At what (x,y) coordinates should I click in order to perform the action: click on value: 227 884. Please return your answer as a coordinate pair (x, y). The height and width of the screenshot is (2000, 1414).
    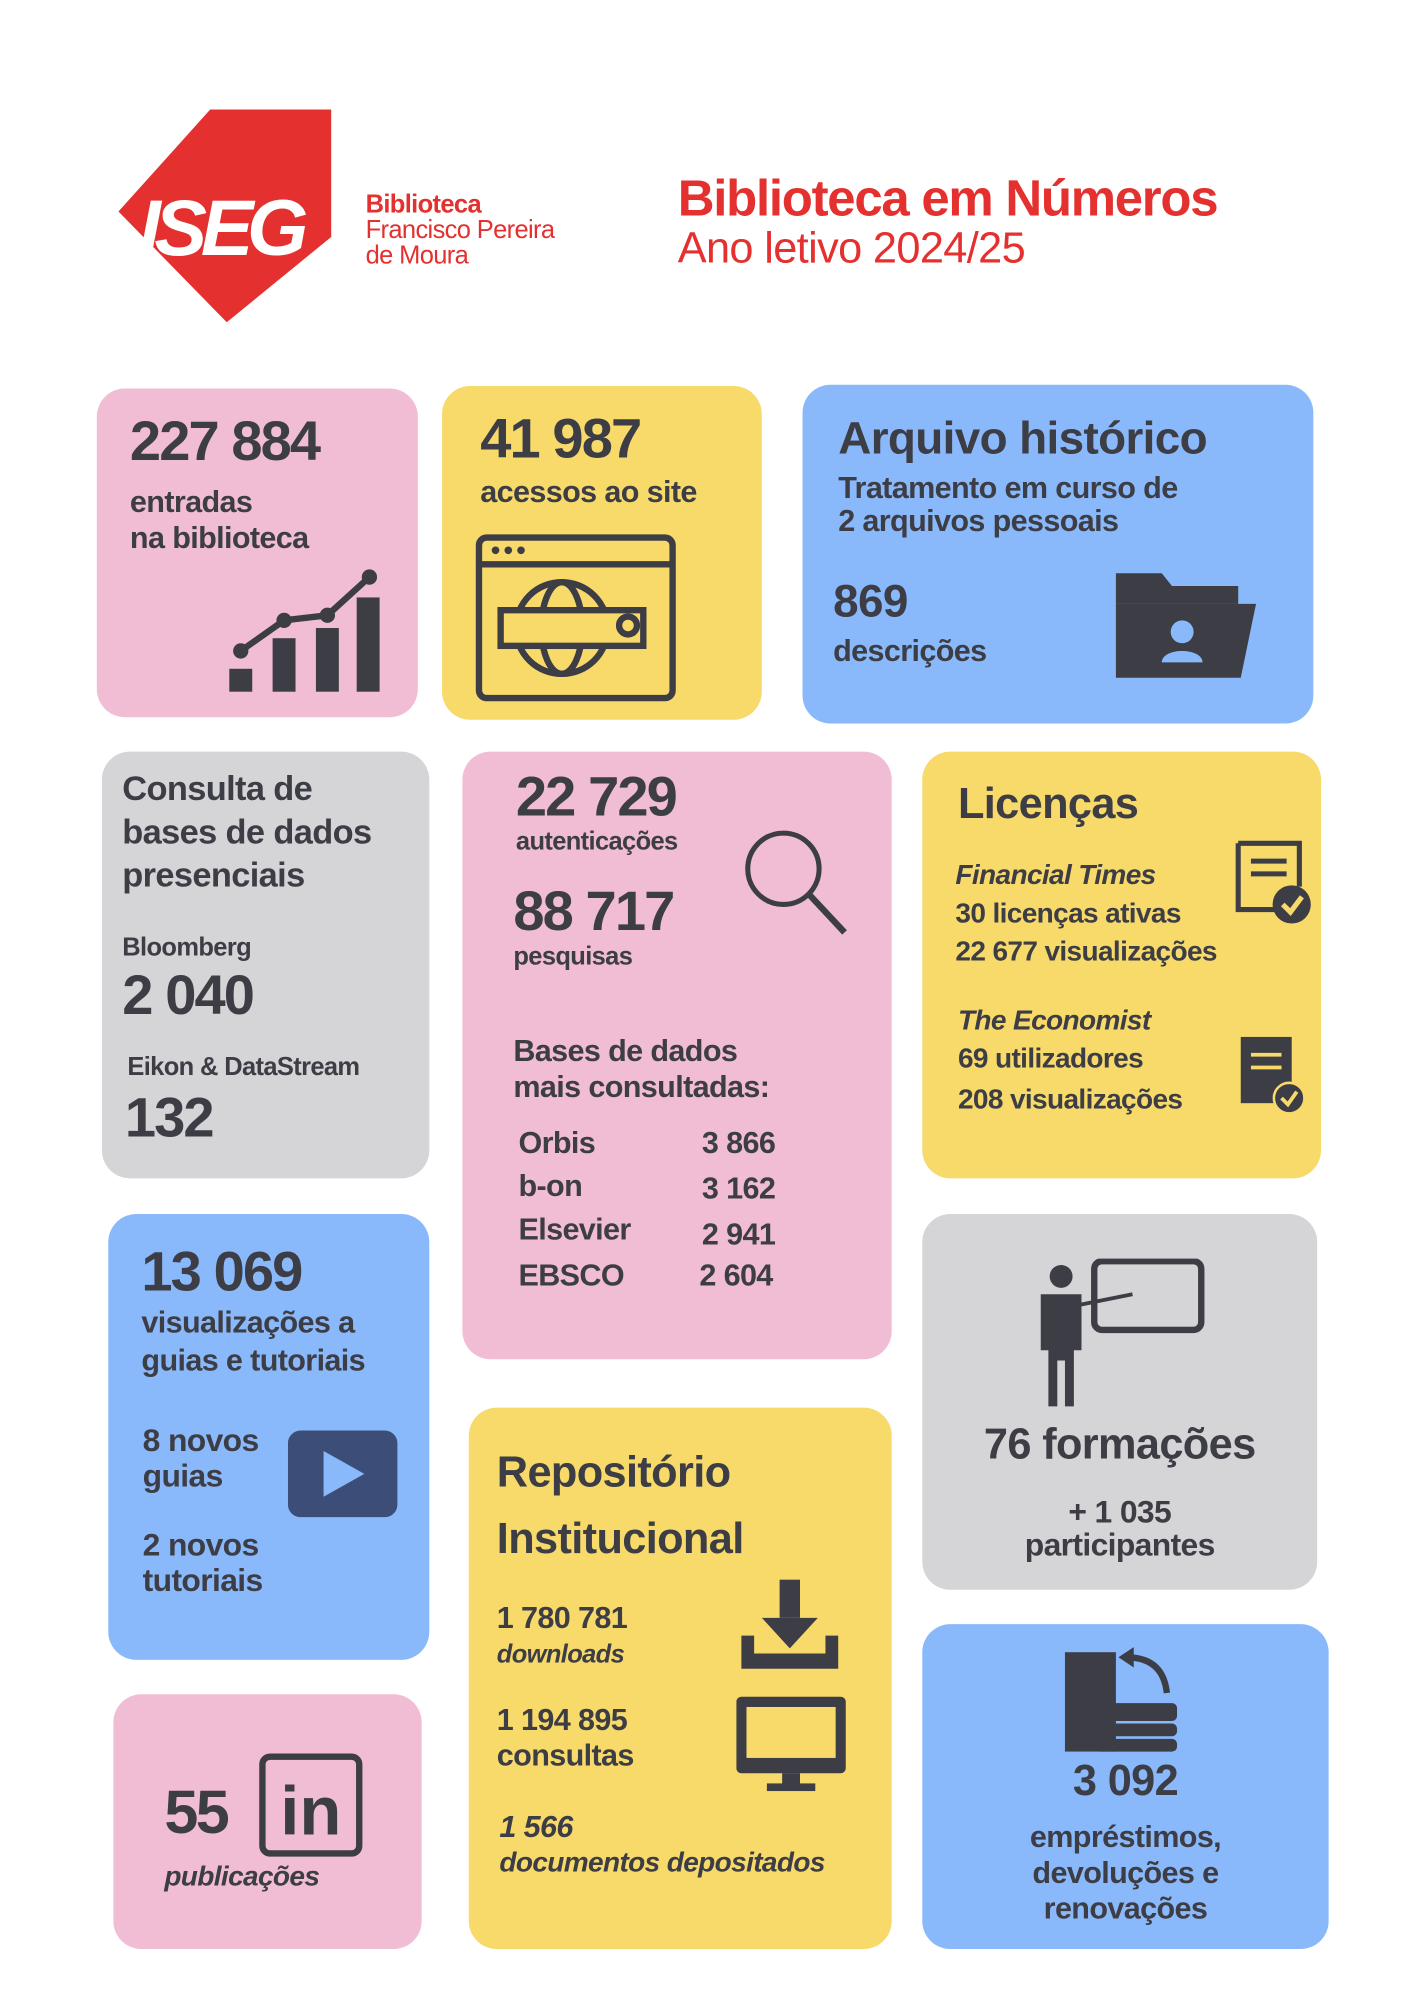
    Looking at the image, I should click on (225, 441).